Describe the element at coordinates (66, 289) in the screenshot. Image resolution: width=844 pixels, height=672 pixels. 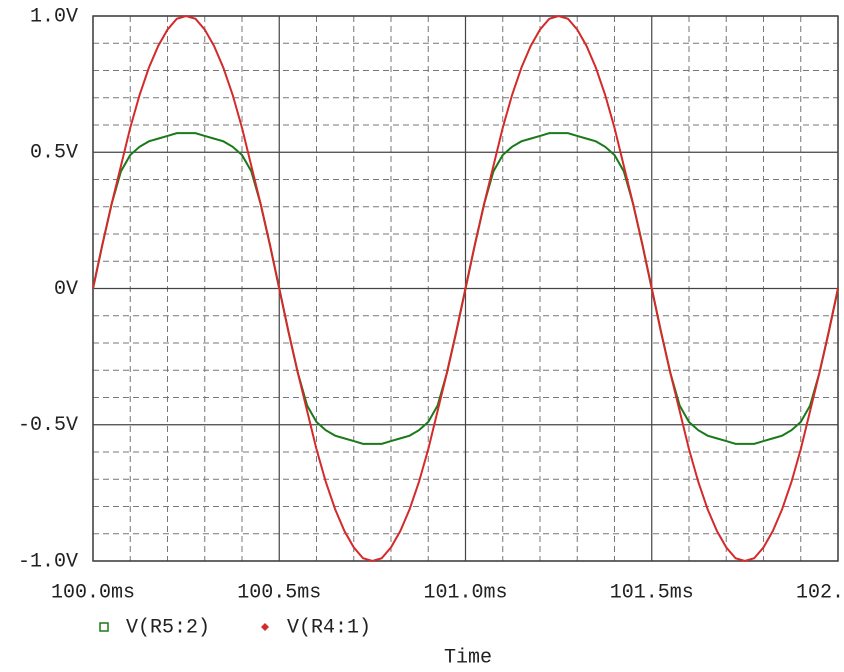
I see `y-tick-label: 0V` at that location.